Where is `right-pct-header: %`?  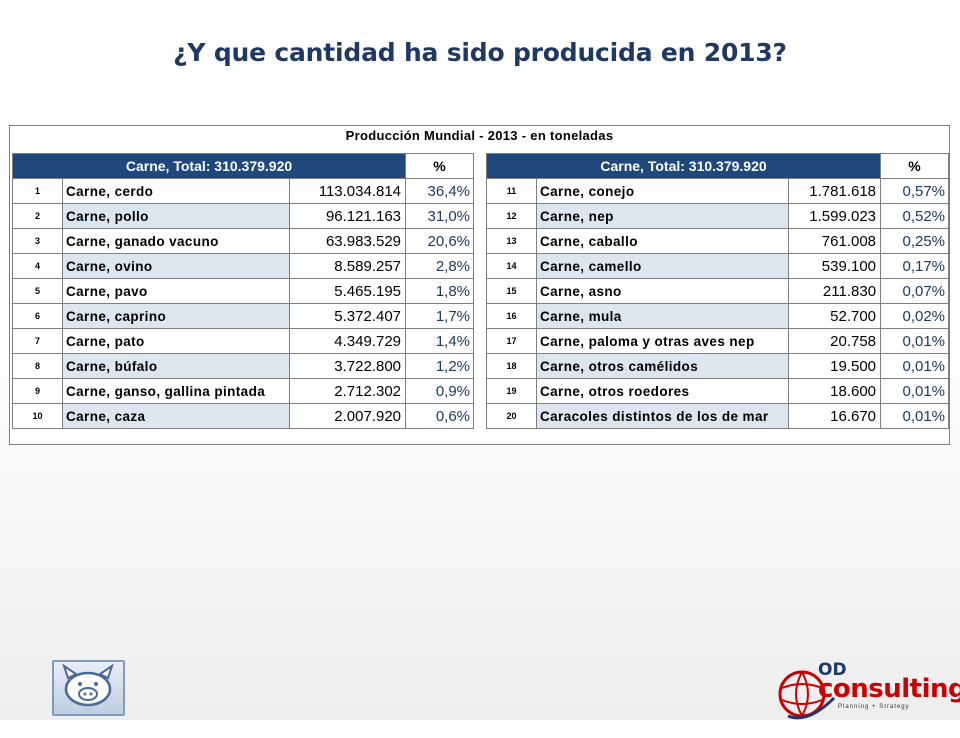
right-pct-header: % is located at coordinates (915, 166).